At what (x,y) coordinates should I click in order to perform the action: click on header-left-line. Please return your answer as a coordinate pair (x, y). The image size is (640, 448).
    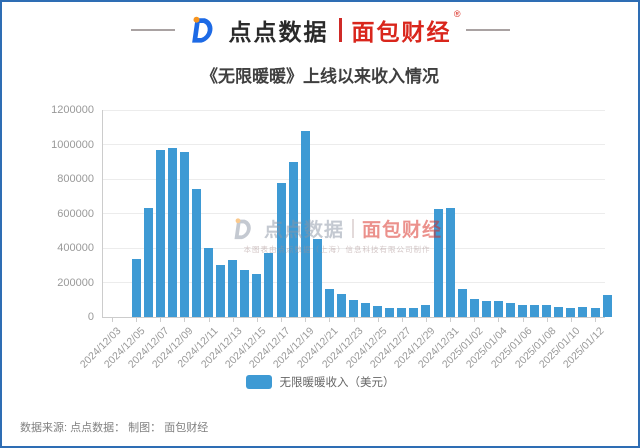
    Looking at the image, I should click on (152, 30).